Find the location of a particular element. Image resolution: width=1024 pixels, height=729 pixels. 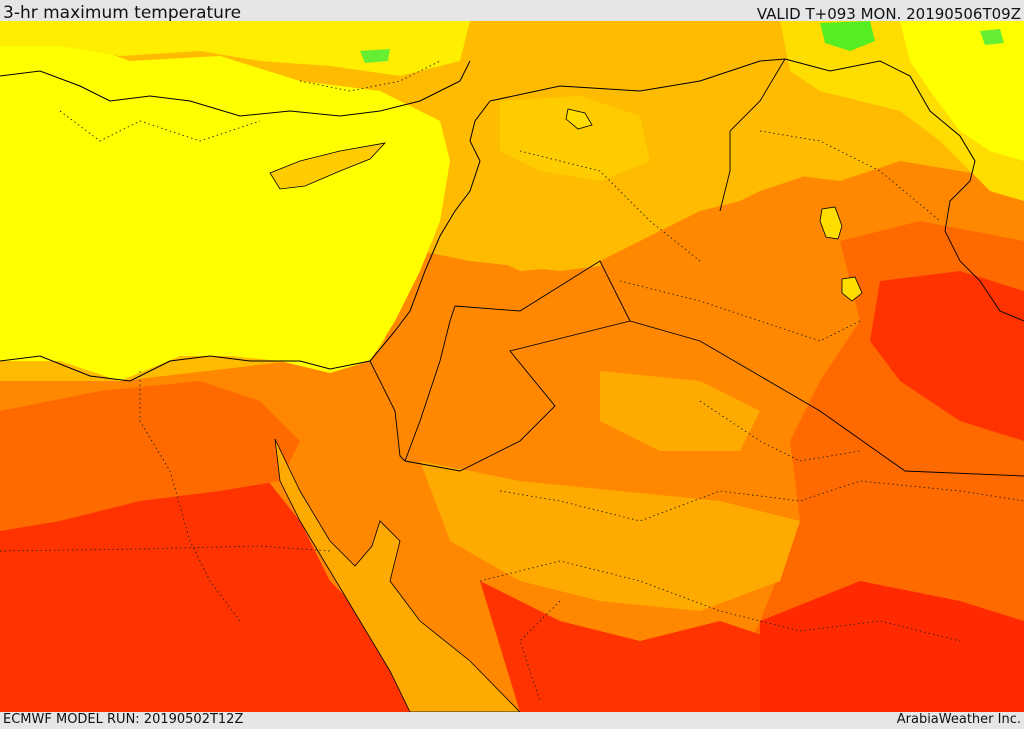

northeast-bright is located at coordinates (962, 91).